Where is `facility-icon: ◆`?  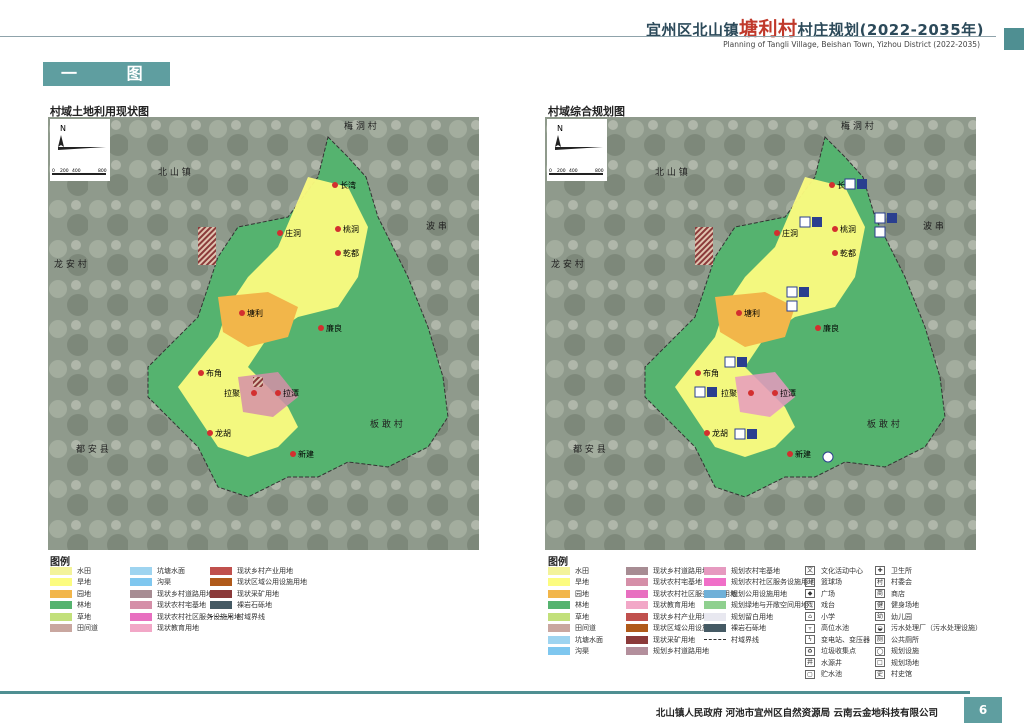
facility-icon: ◆ is located at coordinates (810, 593).